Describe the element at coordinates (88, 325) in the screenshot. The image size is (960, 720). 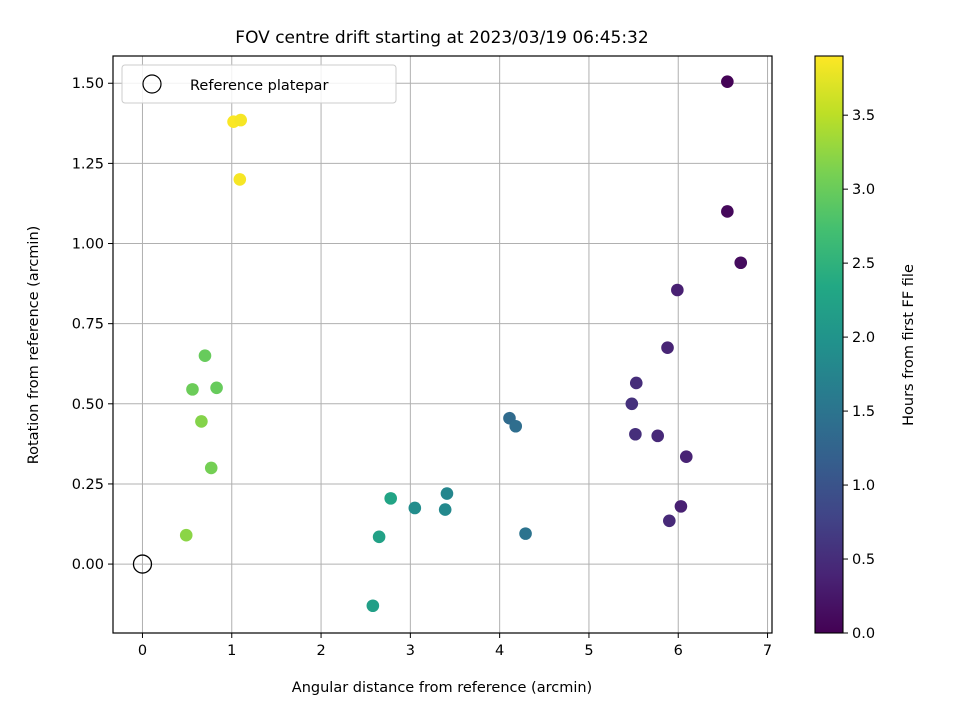
I see `y-tick-label: 0.75` at that location.